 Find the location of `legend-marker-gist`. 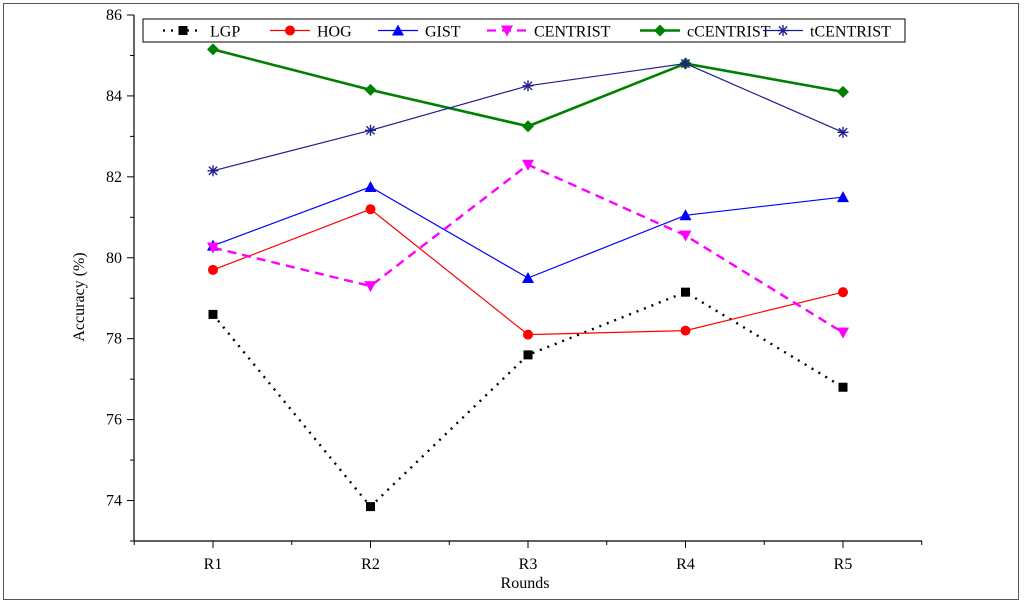

legend-marker-gist is located at coordinates (398, 30).